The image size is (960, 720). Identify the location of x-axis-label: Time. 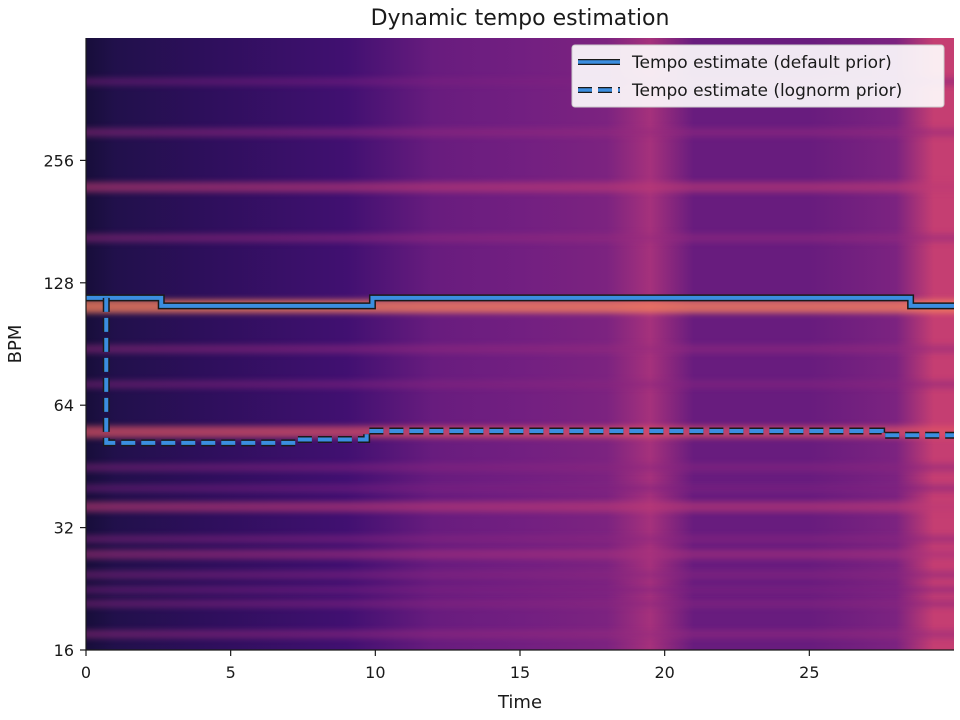
(519, 702).